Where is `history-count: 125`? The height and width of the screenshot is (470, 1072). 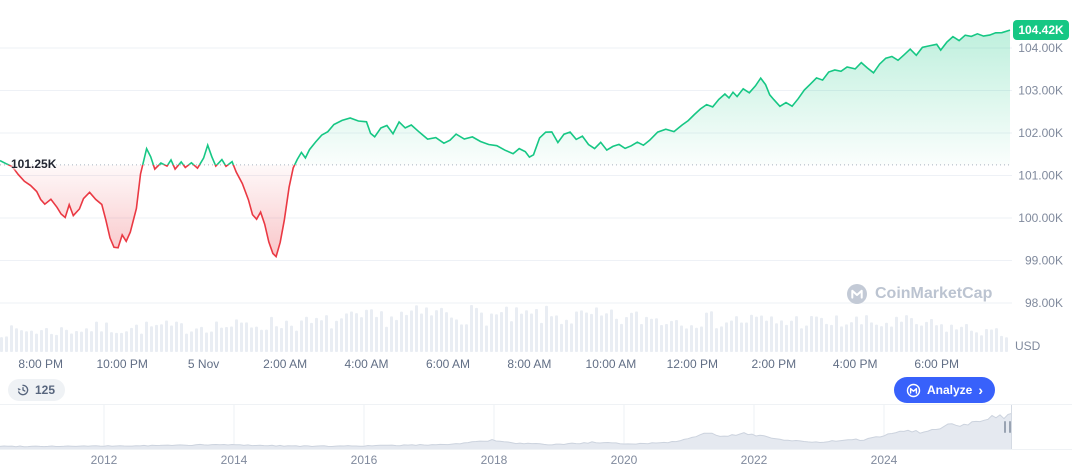
history-count: 125 is located at coordinates (45, 390).